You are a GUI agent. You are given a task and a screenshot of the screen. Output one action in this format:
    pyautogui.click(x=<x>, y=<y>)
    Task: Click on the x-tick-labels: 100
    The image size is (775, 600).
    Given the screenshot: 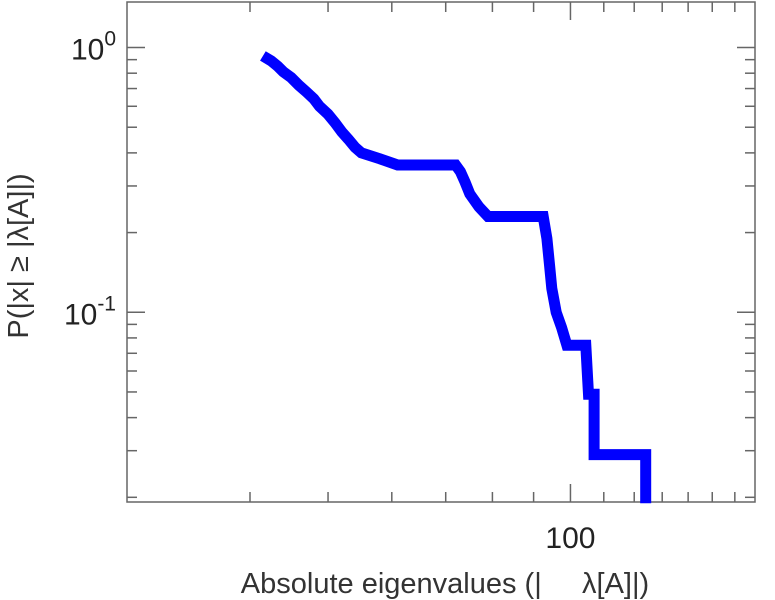 What is the action you would take?
    pyautogui.click(x=570, y=538)
    